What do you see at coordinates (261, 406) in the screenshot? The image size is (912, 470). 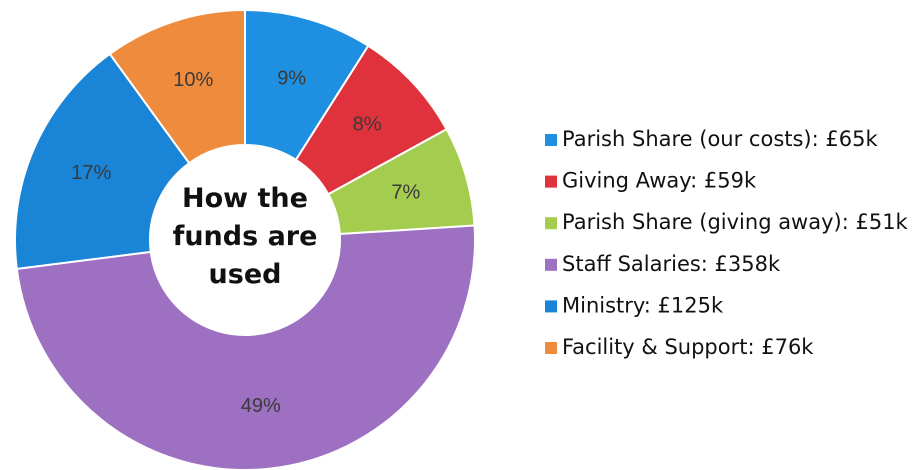 I see `data-label: 49%` at bounding box center [261, 406].